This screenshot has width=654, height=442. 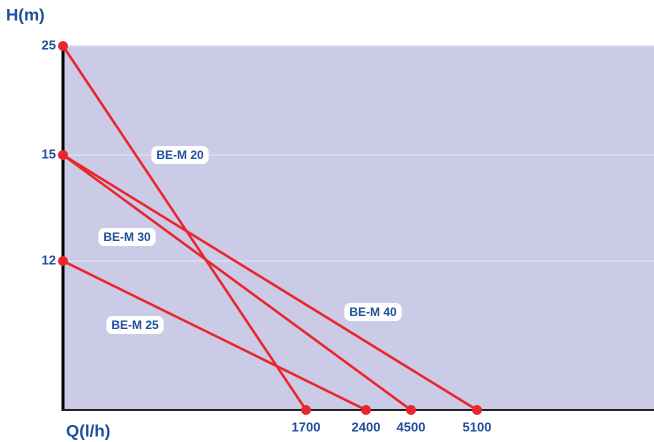 I want to click on series-name: BE-M 25, so click(x=135, y=325).